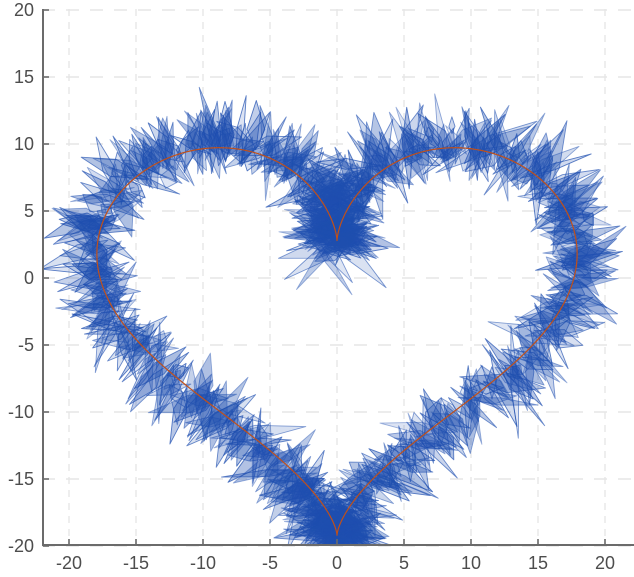 This screenshot has width=634, height=577. What do you see at coordinates (202, 563) in the screenshot?
I see `x-tick-label: -10` at bounding box center [202, 563].